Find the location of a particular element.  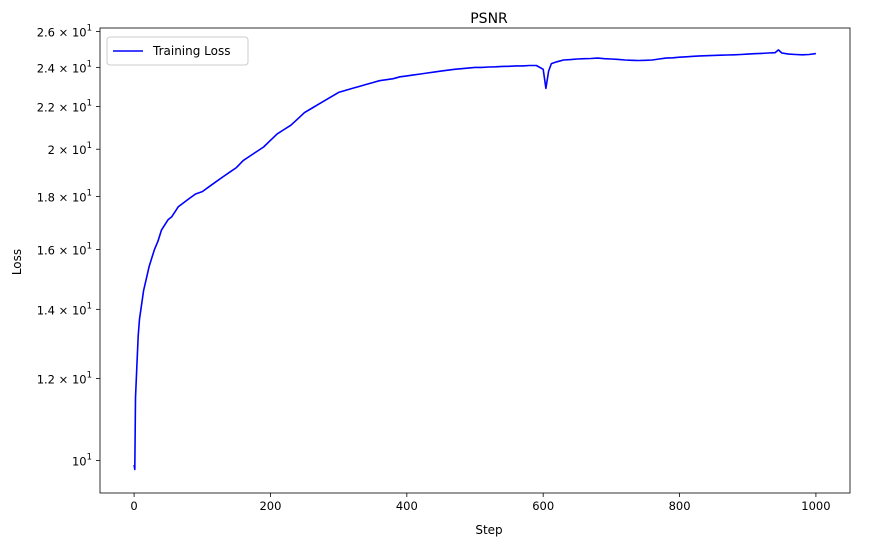

legend: Training Loss is located at coordinates (177, 51).